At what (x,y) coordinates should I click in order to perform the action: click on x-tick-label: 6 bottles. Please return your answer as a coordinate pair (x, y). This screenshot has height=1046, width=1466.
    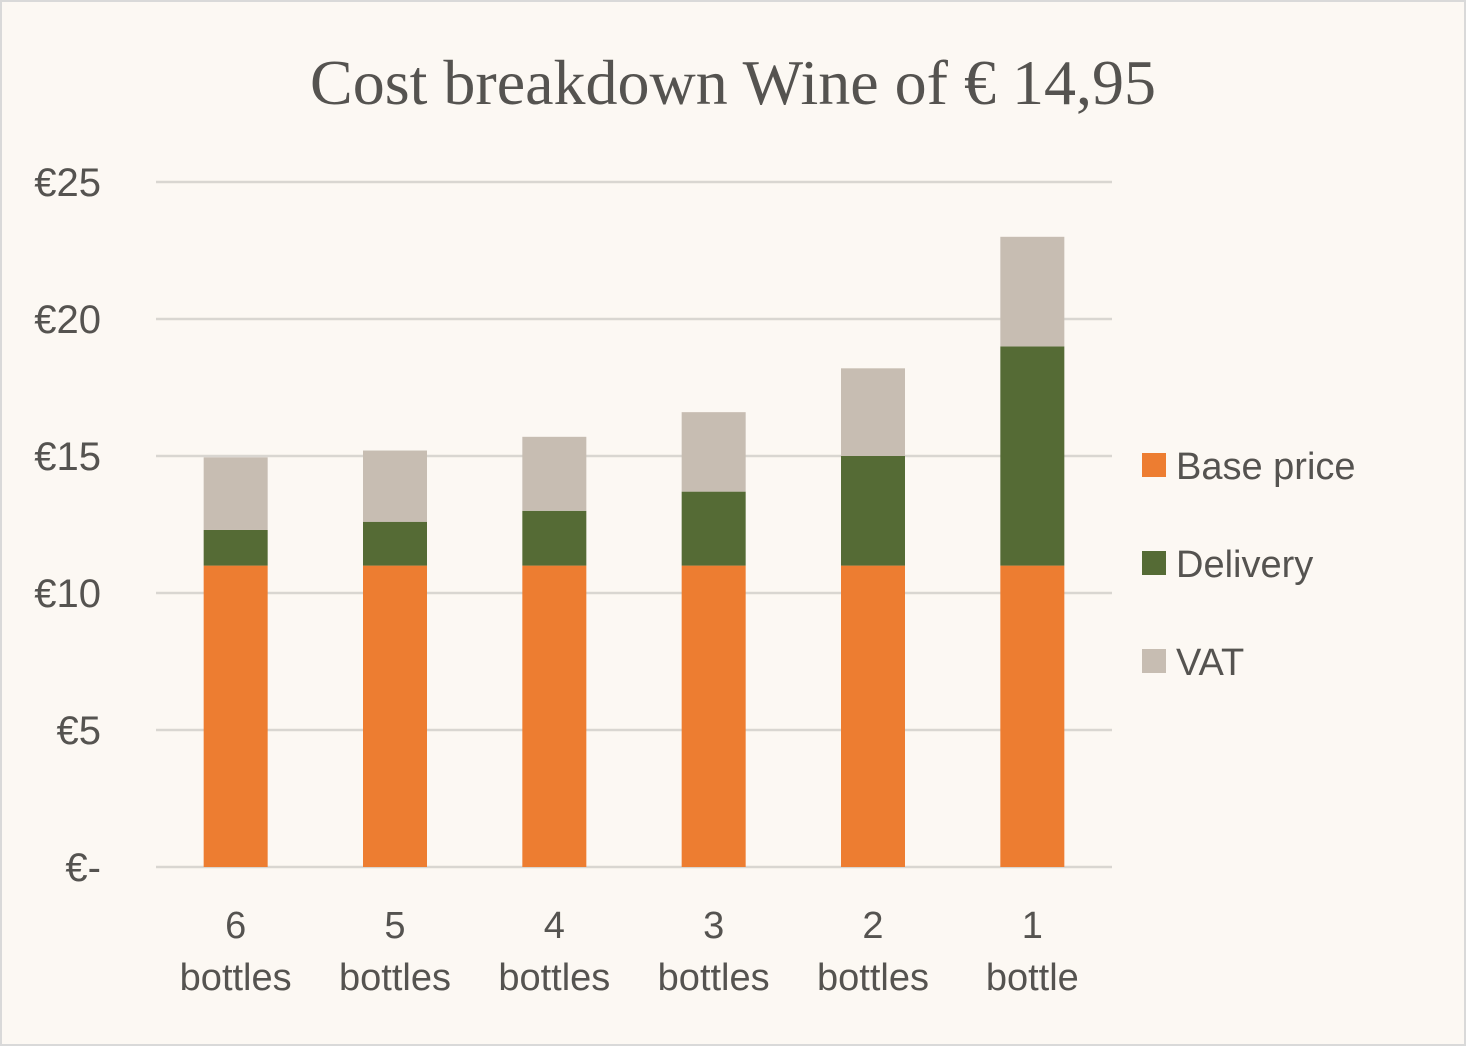
    Looking at the image, I should click on (236, 952).